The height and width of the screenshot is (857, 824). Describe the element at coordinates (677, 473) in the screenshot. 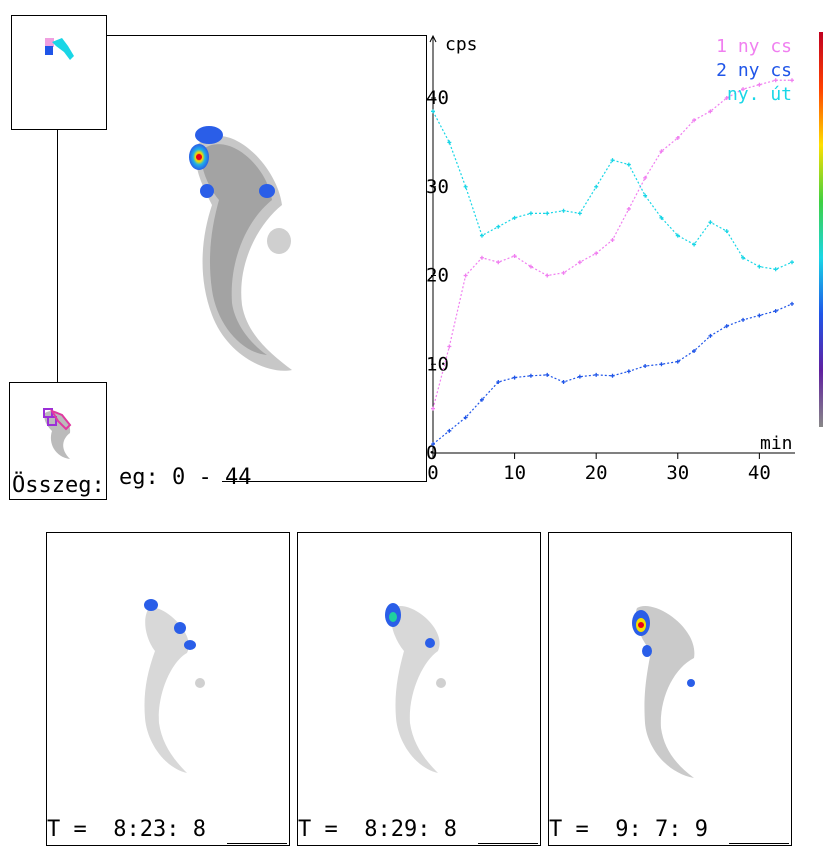

I see `x-tick-label: 30` at that location.